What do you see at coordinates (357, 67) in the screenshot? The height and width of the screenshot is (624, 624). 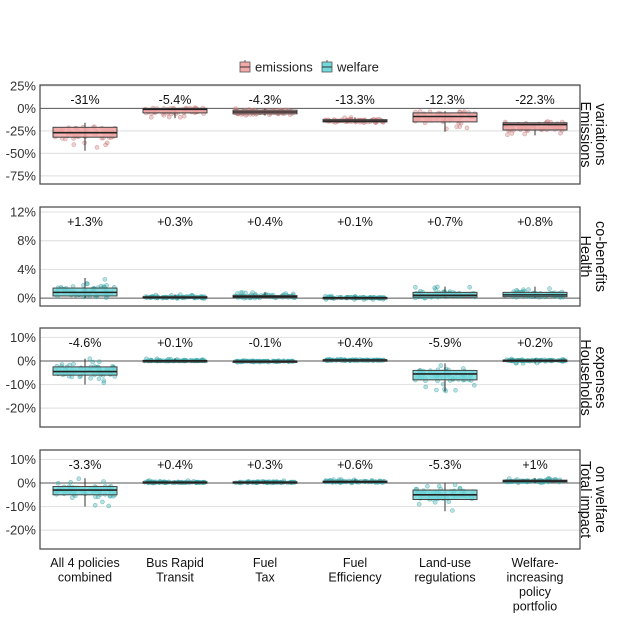 I see `legend-label-welfare: welfare` at bounding box center [357, 67].